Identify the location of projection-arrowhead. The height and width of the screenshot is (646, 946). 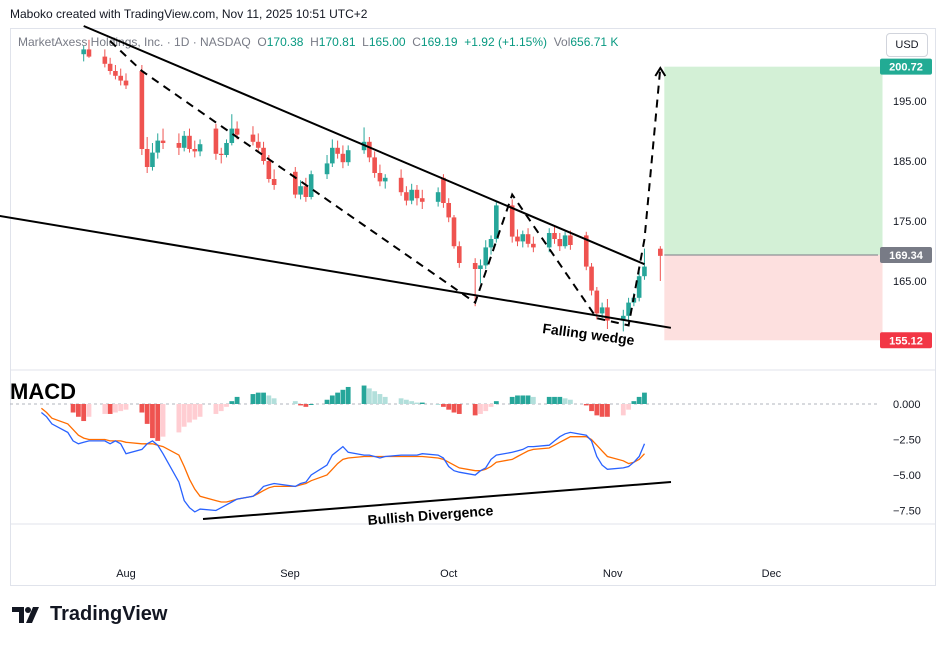
(660, 71).